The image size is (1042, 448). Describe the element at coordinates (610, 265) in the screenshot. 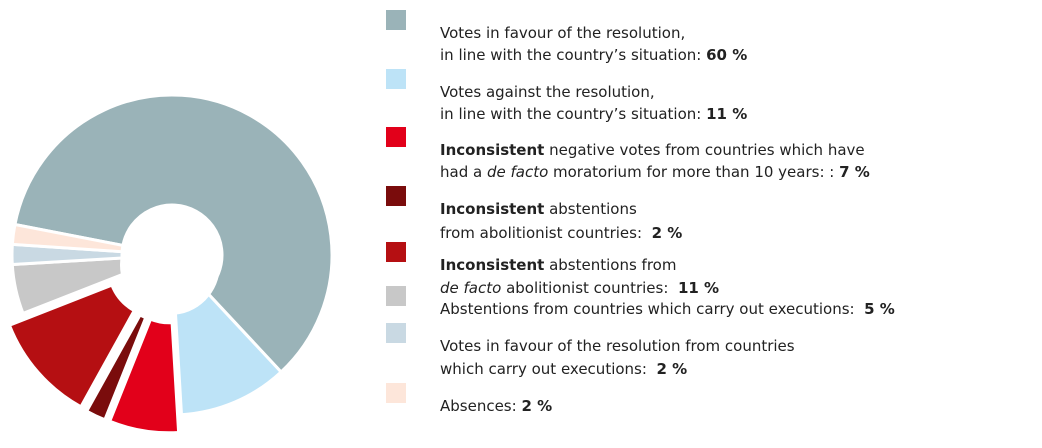

I see `legend-text: abstentions from` at that location.